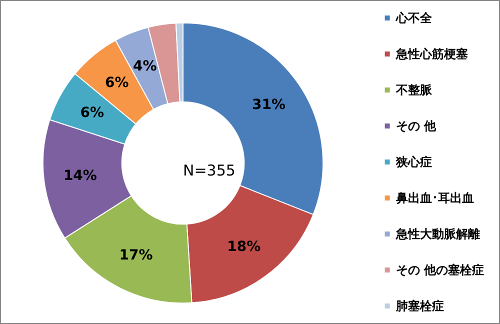  Describe the element at coordinates (413, 90) in the screenshot. I see `legend-label: 不整脈` at that location.